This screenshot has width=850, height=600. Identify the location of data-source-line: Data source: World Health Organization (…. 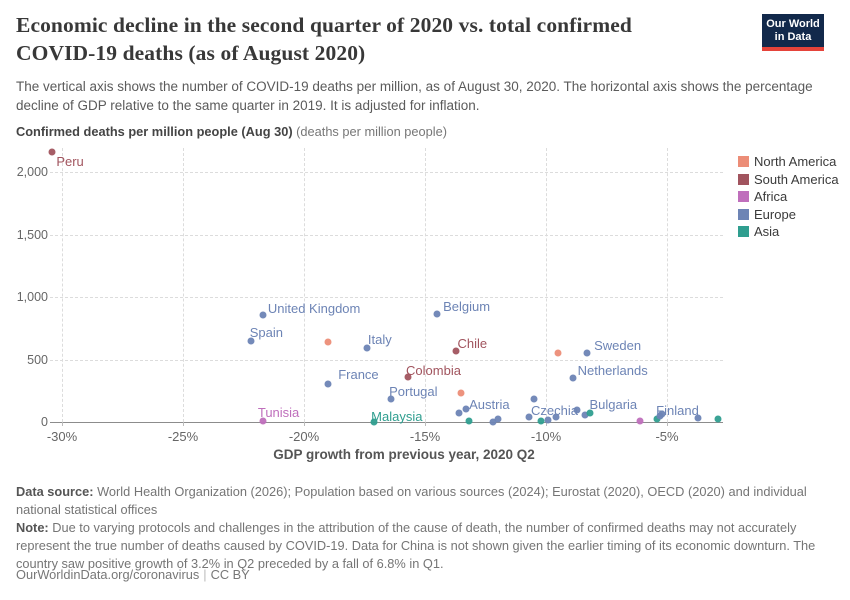
(424, 501).